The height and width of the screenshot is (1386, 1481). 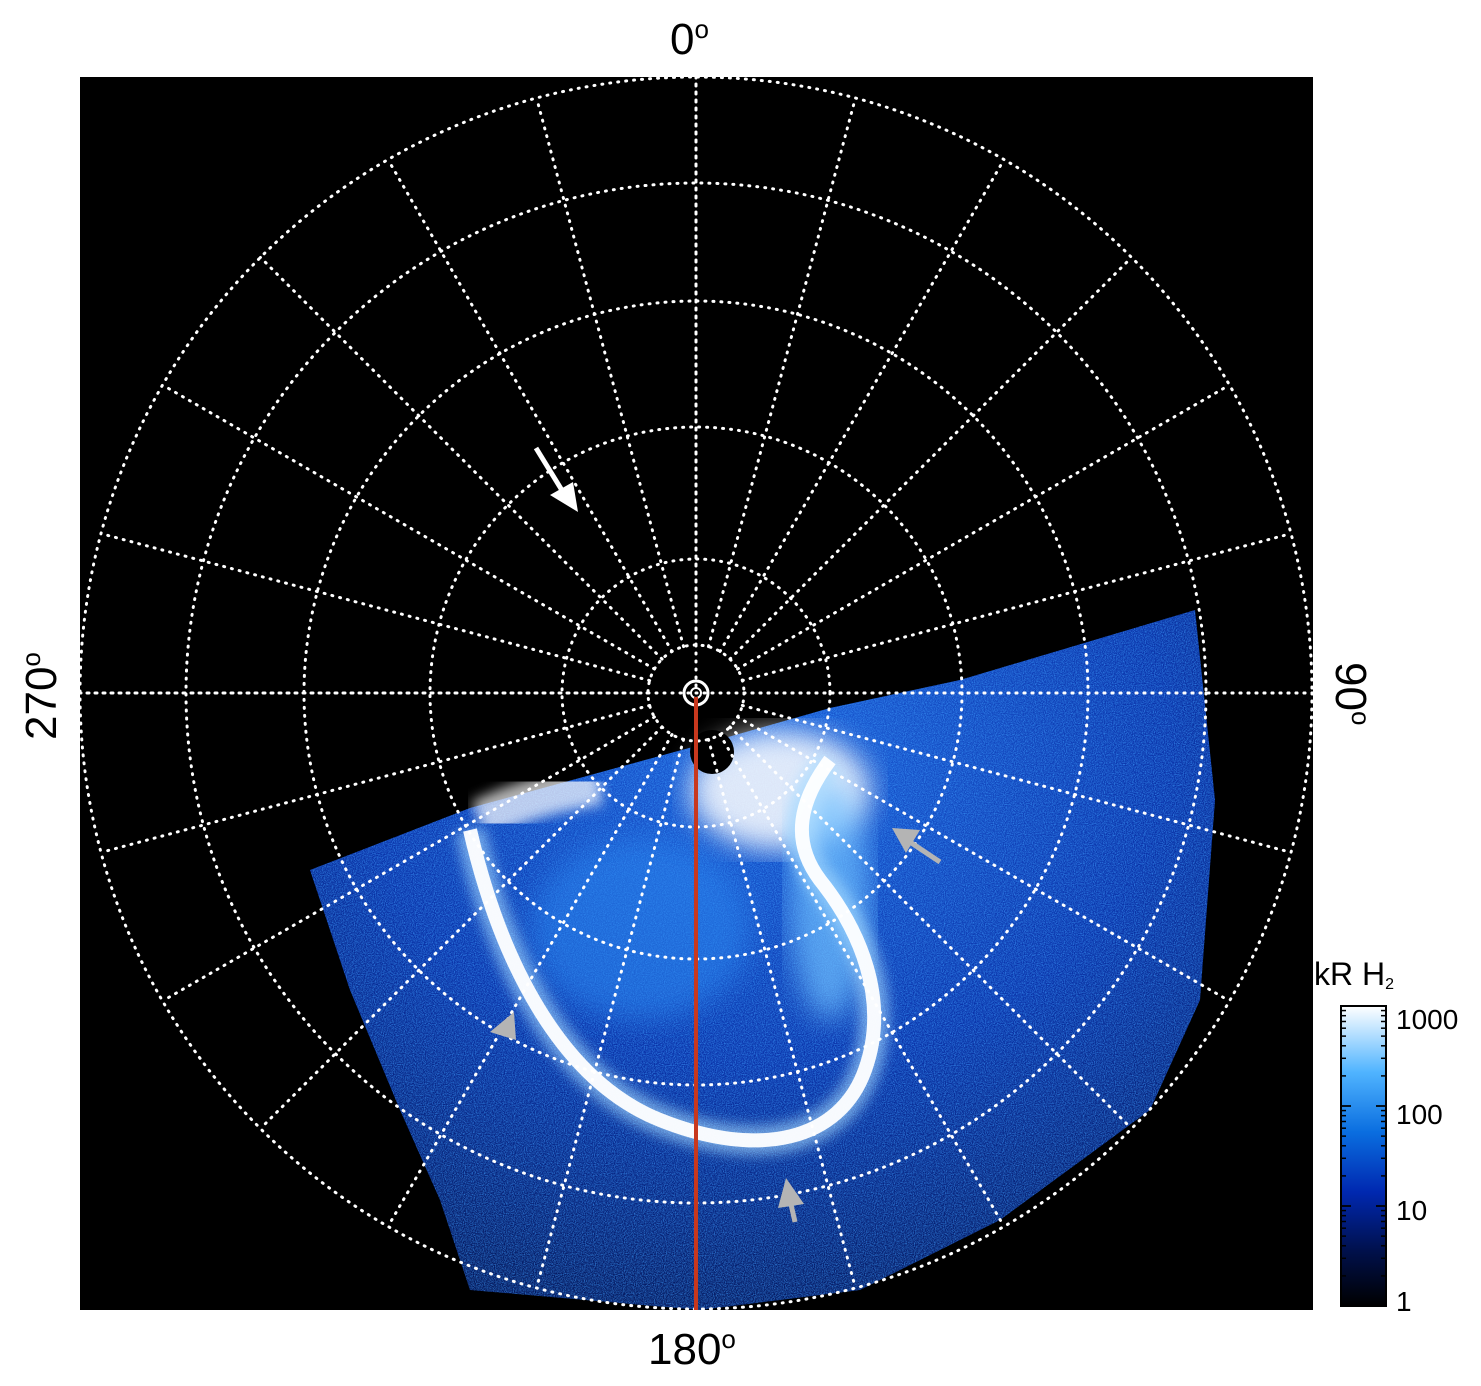 What do you see at coordinates (555, 479) in the screenshot?
I see `arrow-white` at bounding box center [555, 479].